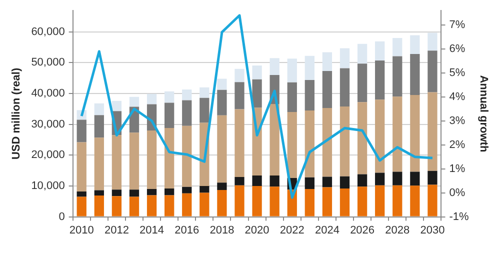  I want to click on y2-axis-title: Annual growth, so click(483, 113).